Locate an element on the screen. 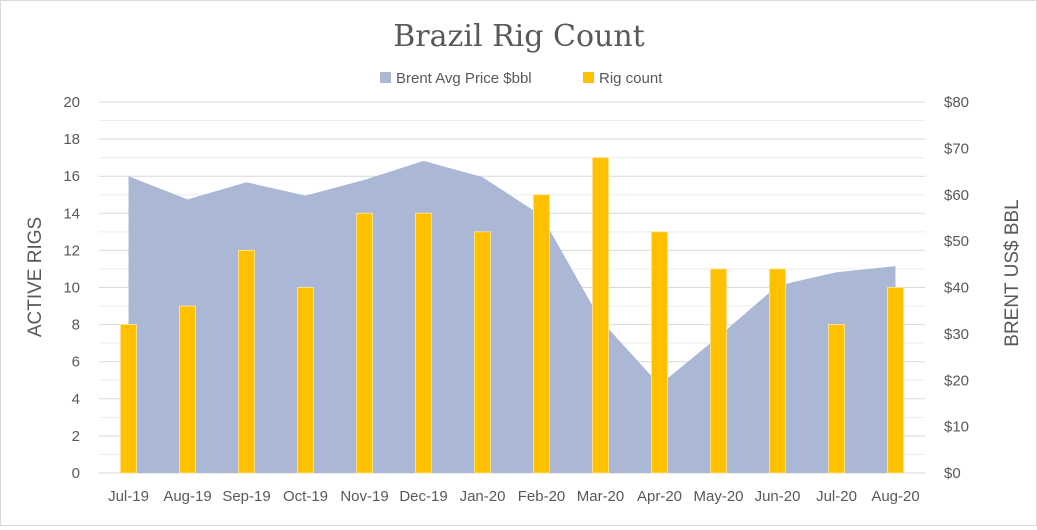  legend-label-rig-count: Rig count is located at coordinates (631, 78).